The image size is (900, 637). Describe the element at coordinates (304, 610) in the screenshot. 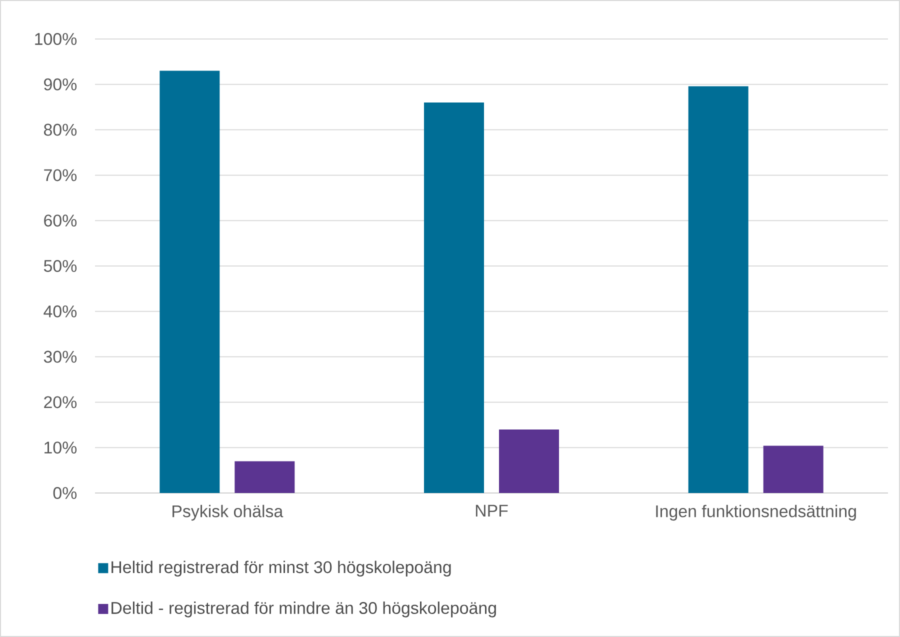

I see `legend-label: Deltid - registrerad för mindre än 30 högskolepoäng` at that location.